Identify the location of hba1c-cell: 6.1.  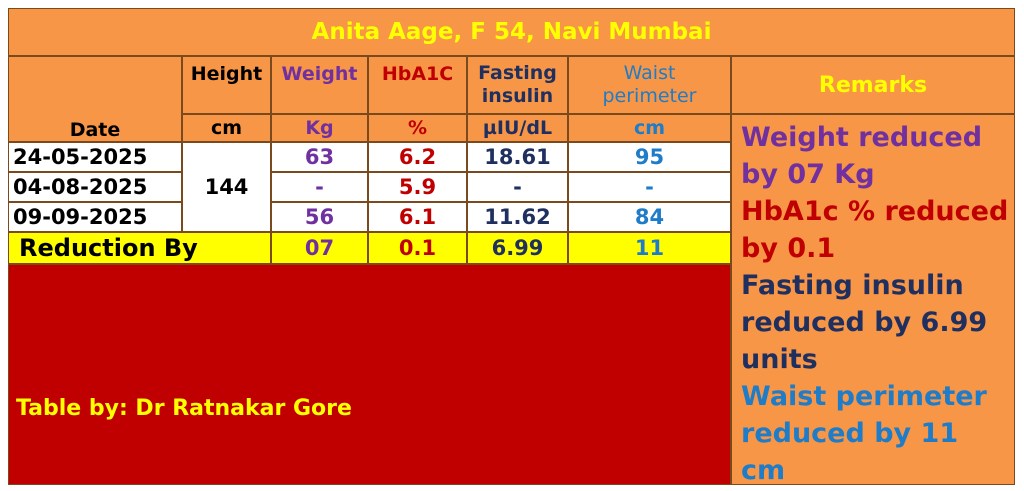
(417, 217).